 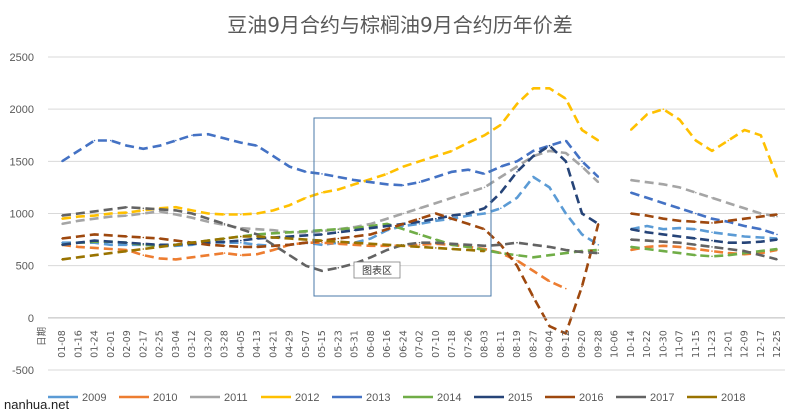 What do you see at coordinates (402, 207) in the screenshot?
I see `plot-area-selection-box` at bounding box center [402, 207].